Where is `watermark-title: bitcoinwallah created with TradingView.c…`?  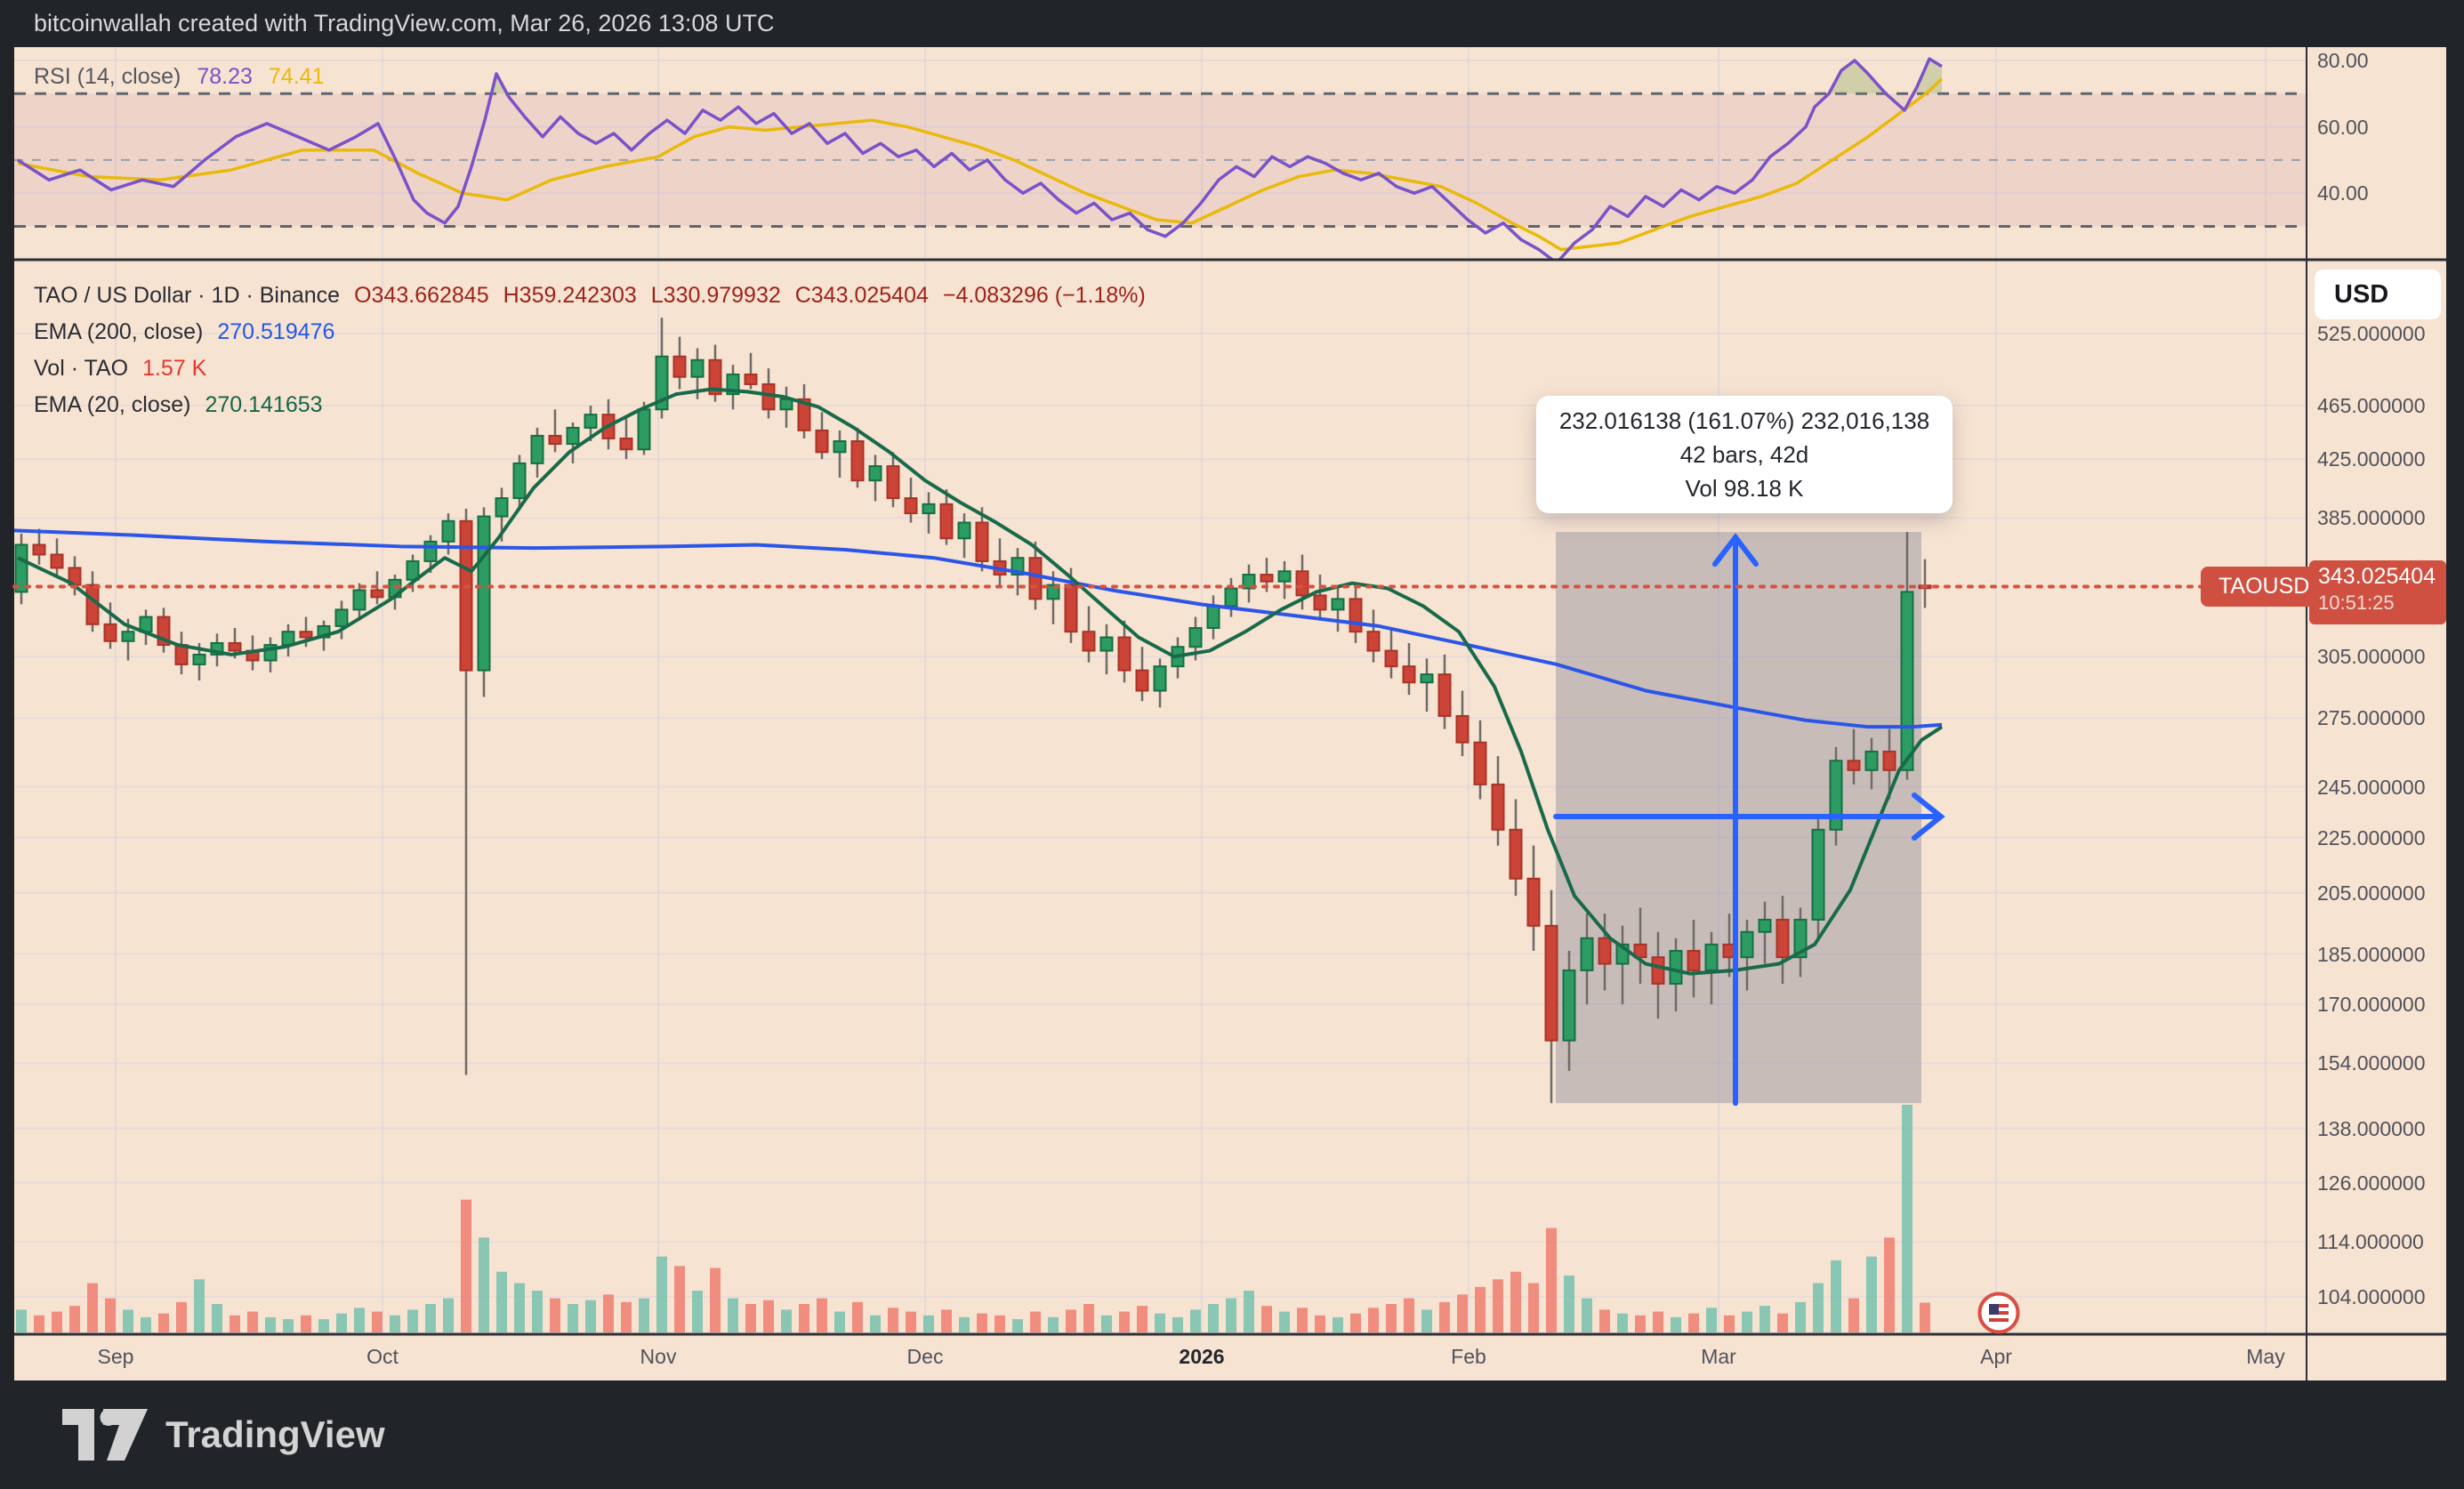
watermark-title: bitcoinwallah created with TradingView.c… is located at coordinates (404, 23).